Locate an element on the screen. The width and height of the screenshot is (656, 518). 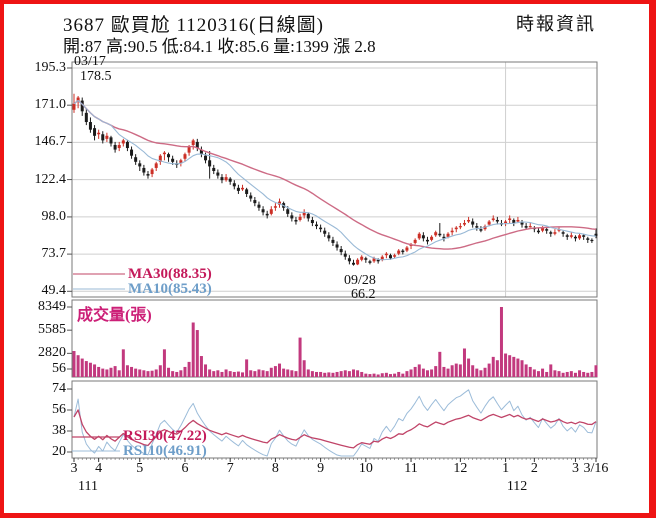
rsi-tick-label: 38 is located at coordinates (59, 430).